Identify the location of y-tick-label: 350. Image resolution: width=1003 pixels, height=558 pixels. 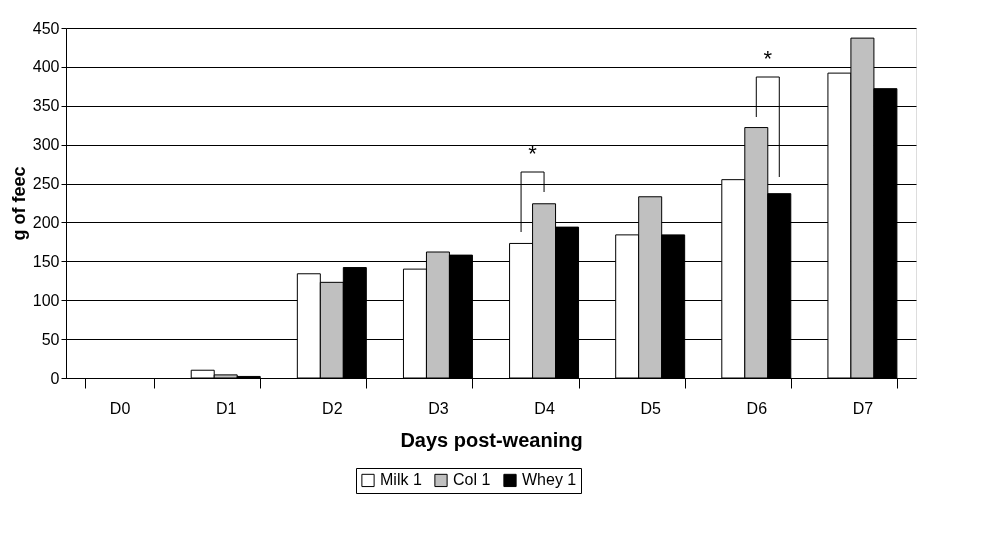
(46, 106).